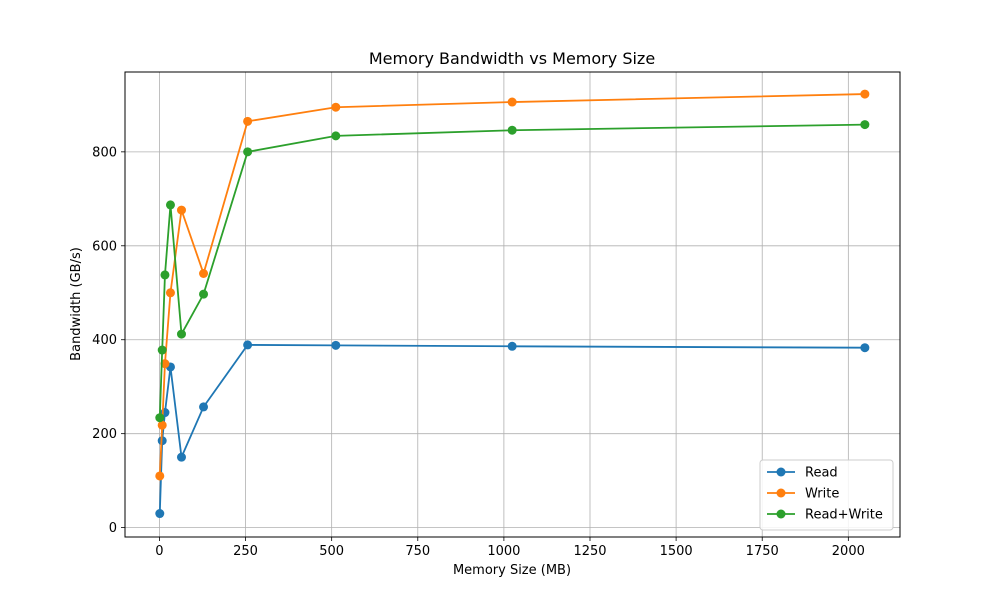  I want to click on x-tick-label: 250, so click(245, 551).